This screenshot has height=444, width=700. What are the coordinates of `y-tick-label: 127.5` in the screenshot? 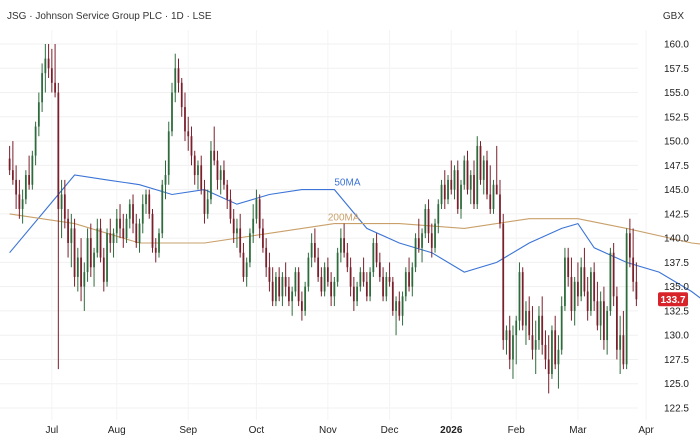 It's located at (676, 360).